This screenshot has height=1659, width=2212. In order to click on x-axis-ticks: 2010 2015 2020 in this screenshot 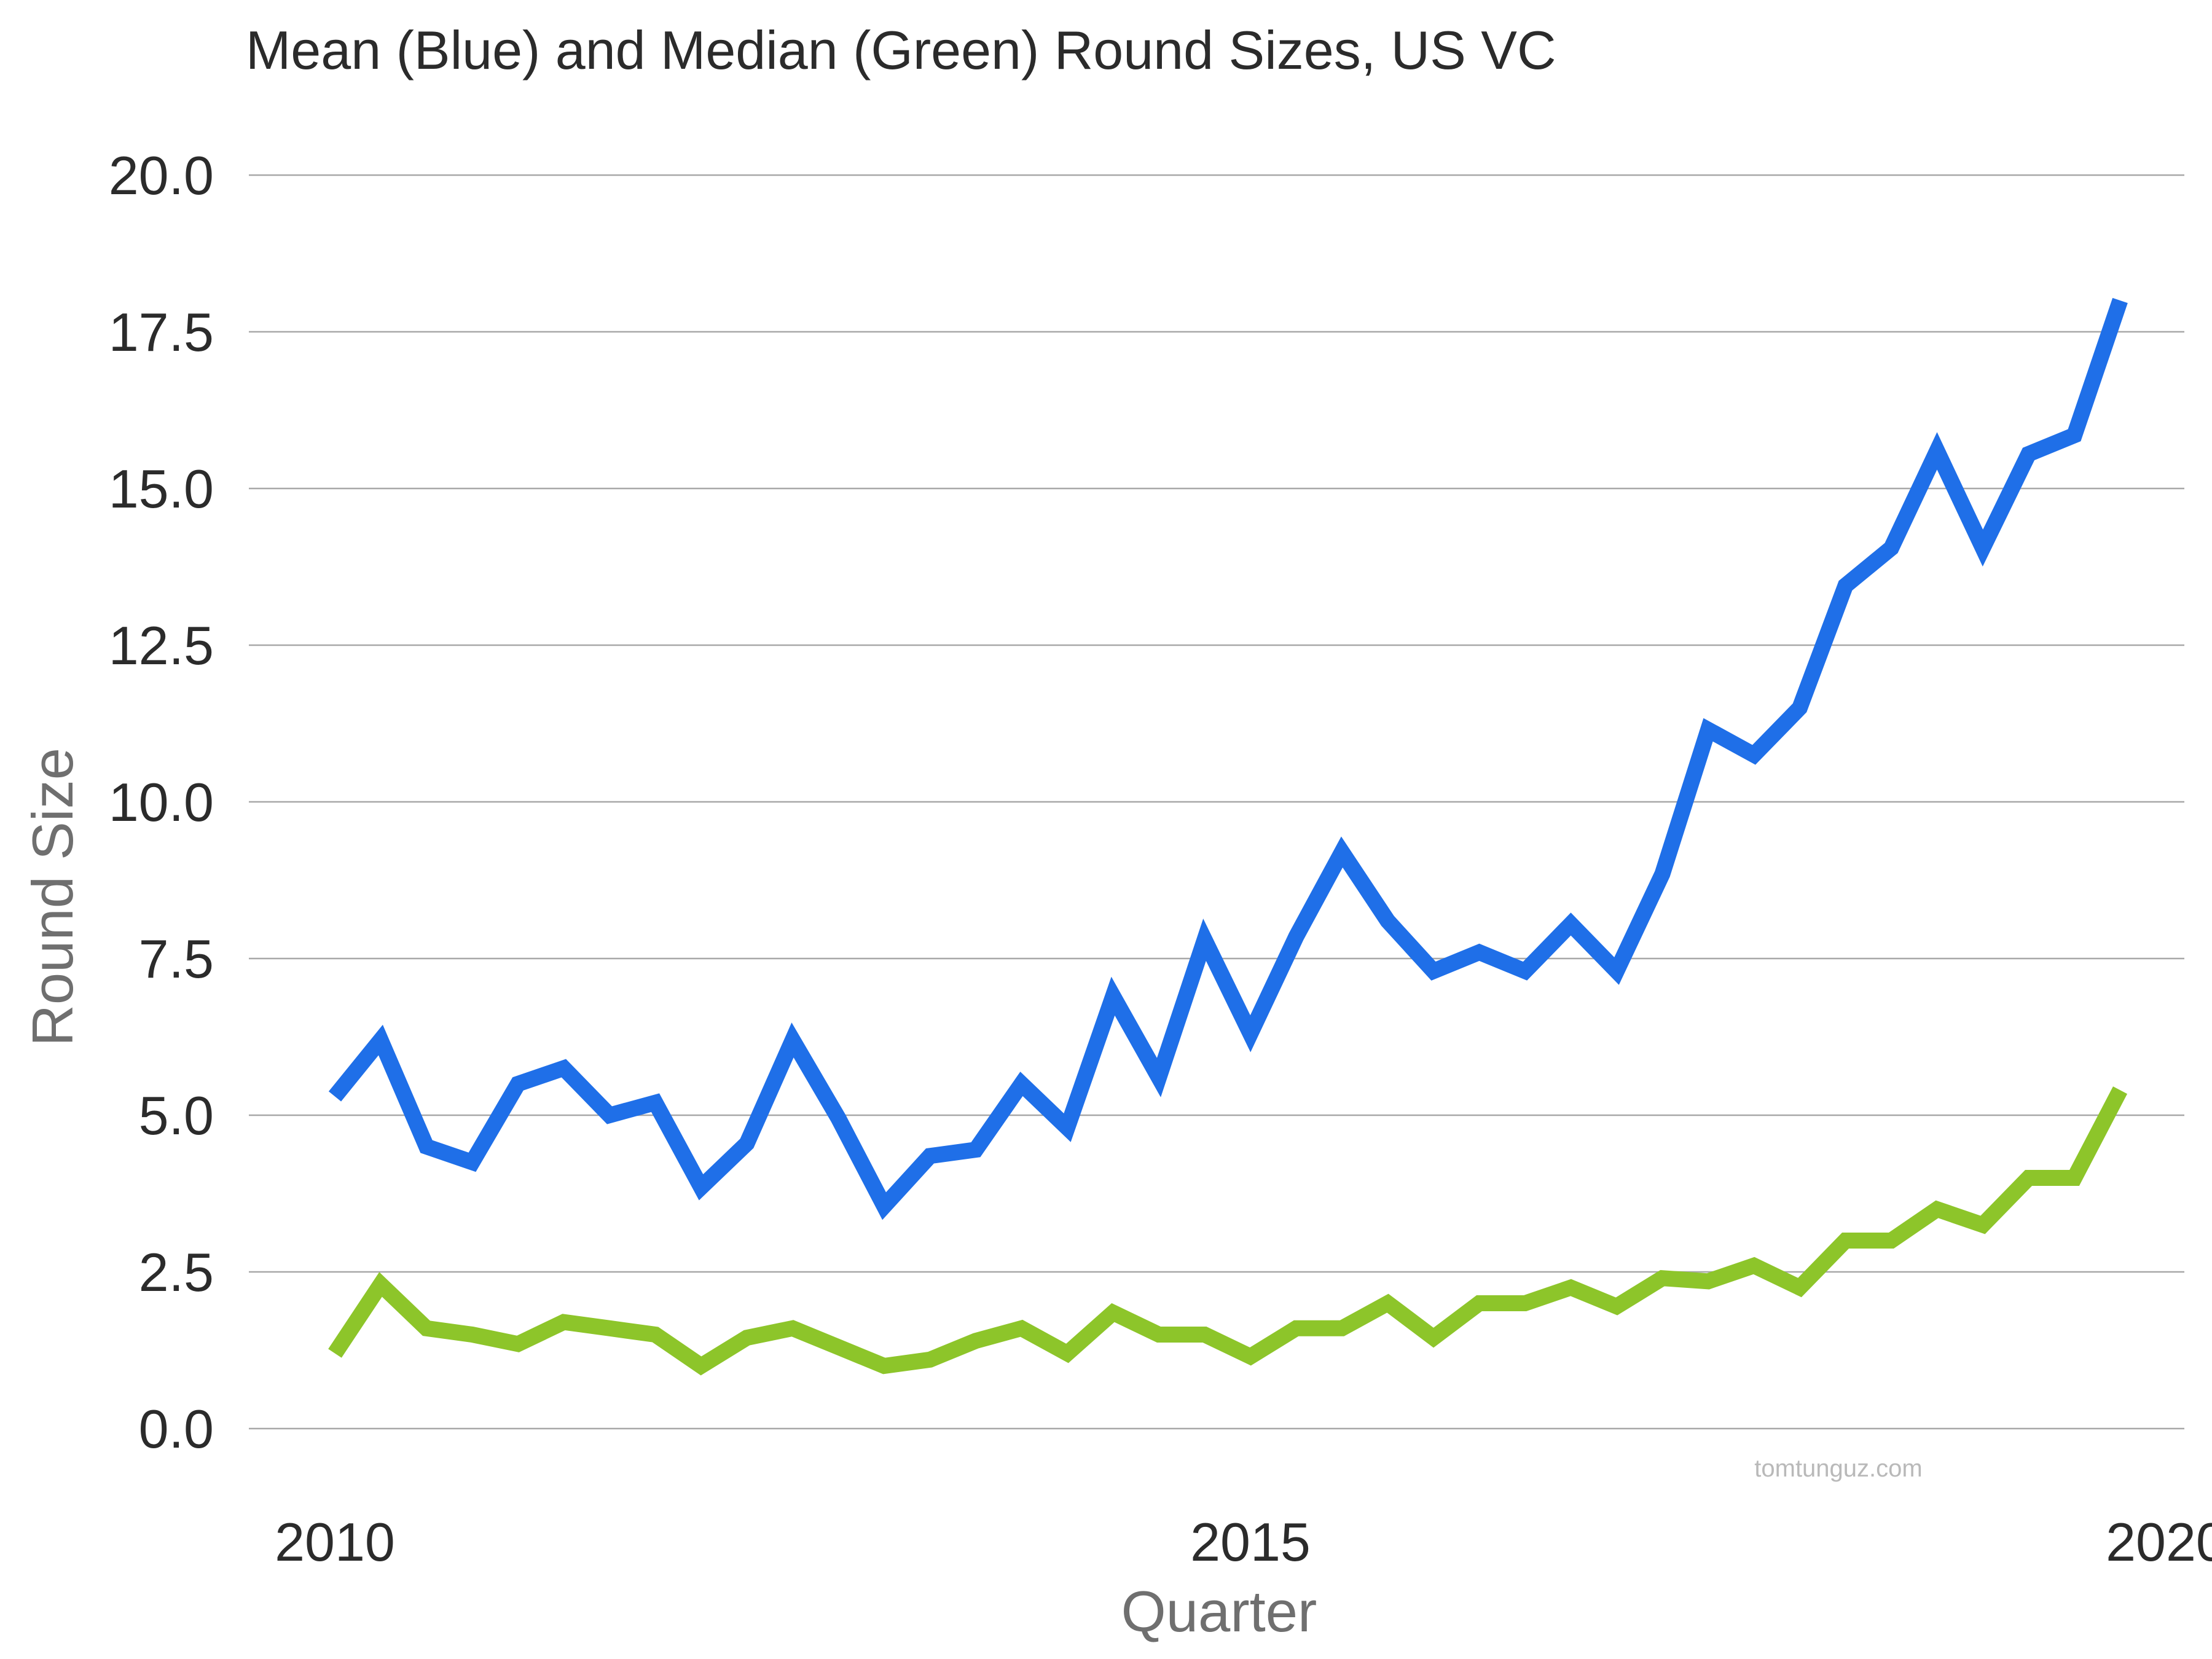, I will do `click(1243, 1542)`.